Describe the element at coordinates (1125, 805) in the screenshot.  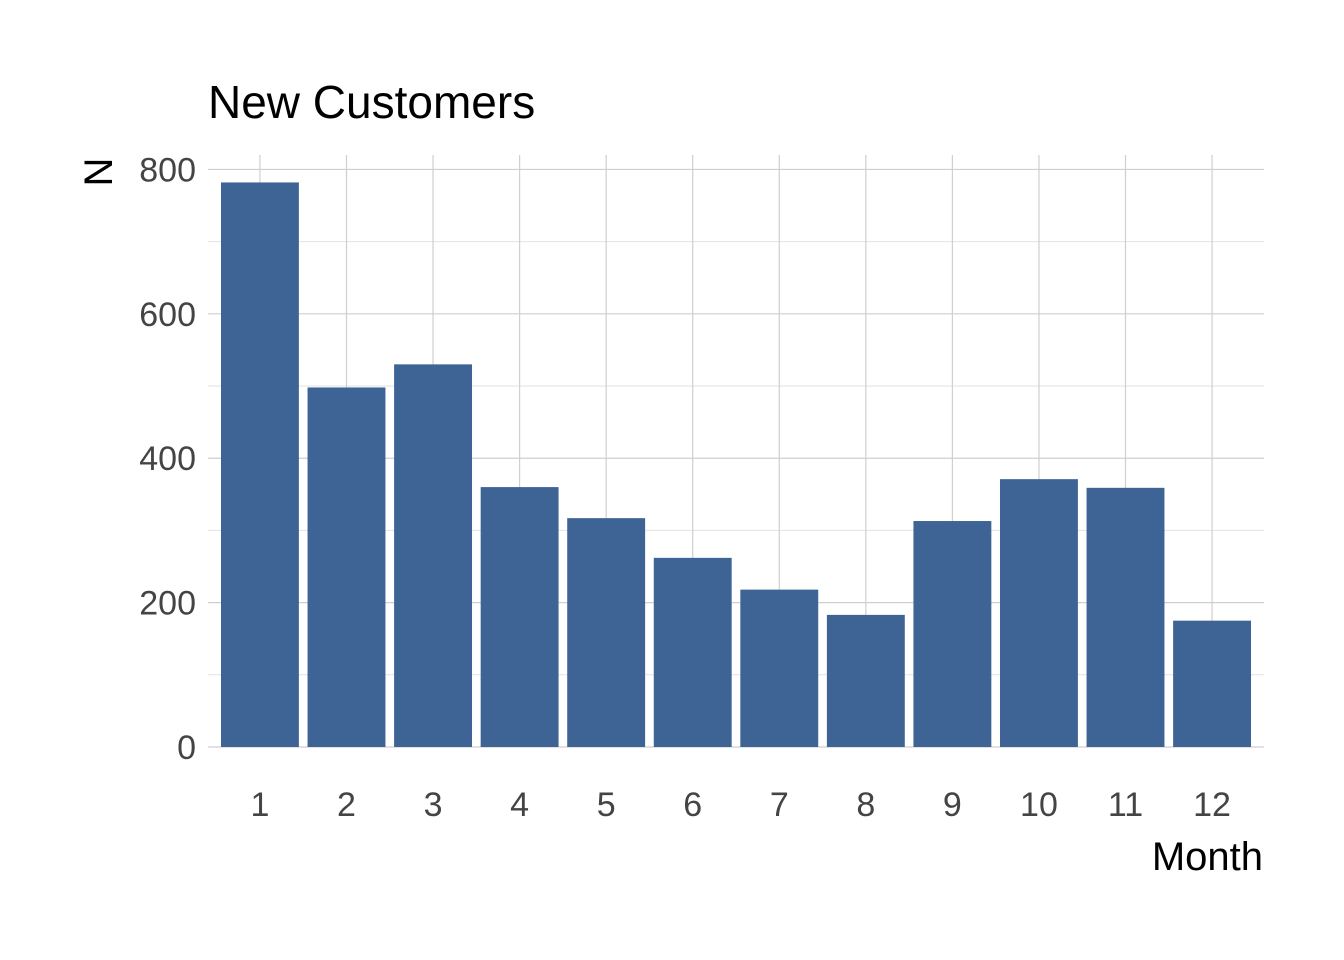
I see `x-tick-label: 11` at that location.